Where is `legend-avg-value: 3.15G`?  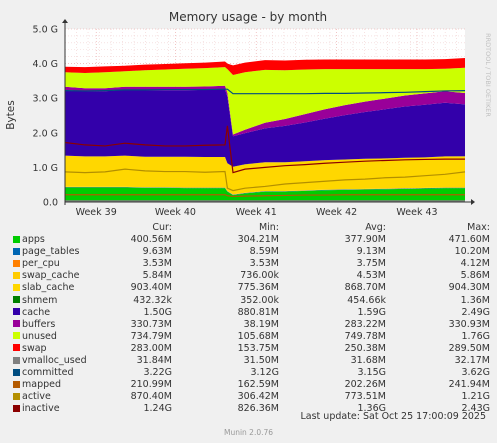 legend-avg-value: 3.15G is located at coordinates (371, 373).